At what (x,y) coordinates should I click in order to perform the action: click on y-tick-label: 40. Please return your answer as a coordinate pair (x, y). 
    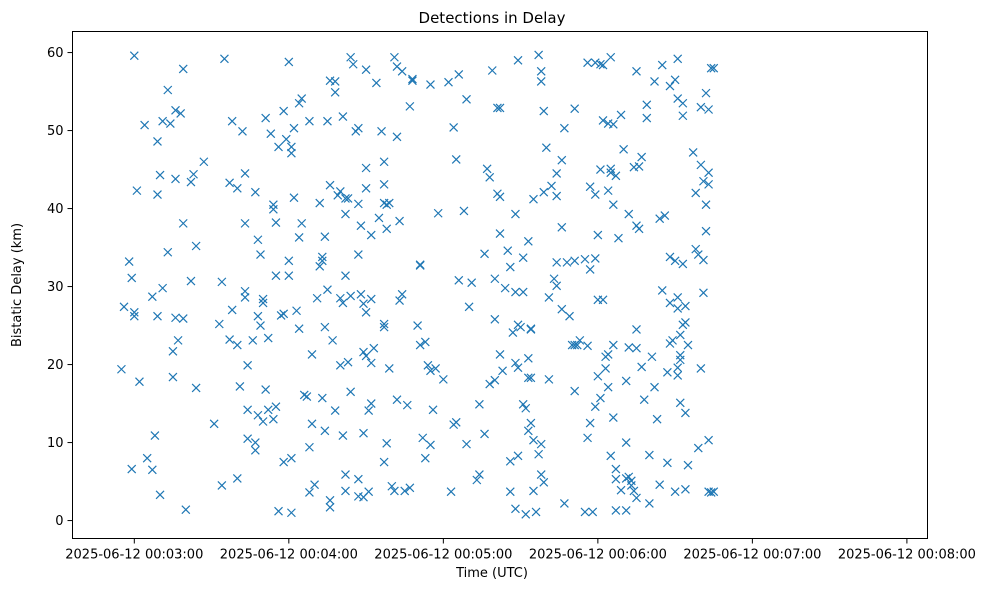
    Looking at the image, I should click on (55, 209).